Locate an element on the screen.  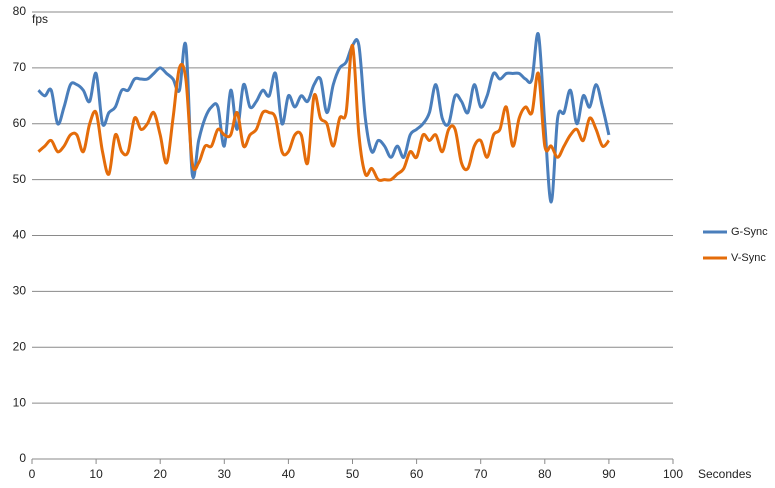
y-tick-label: 70 is located at coordinates (20, 67).